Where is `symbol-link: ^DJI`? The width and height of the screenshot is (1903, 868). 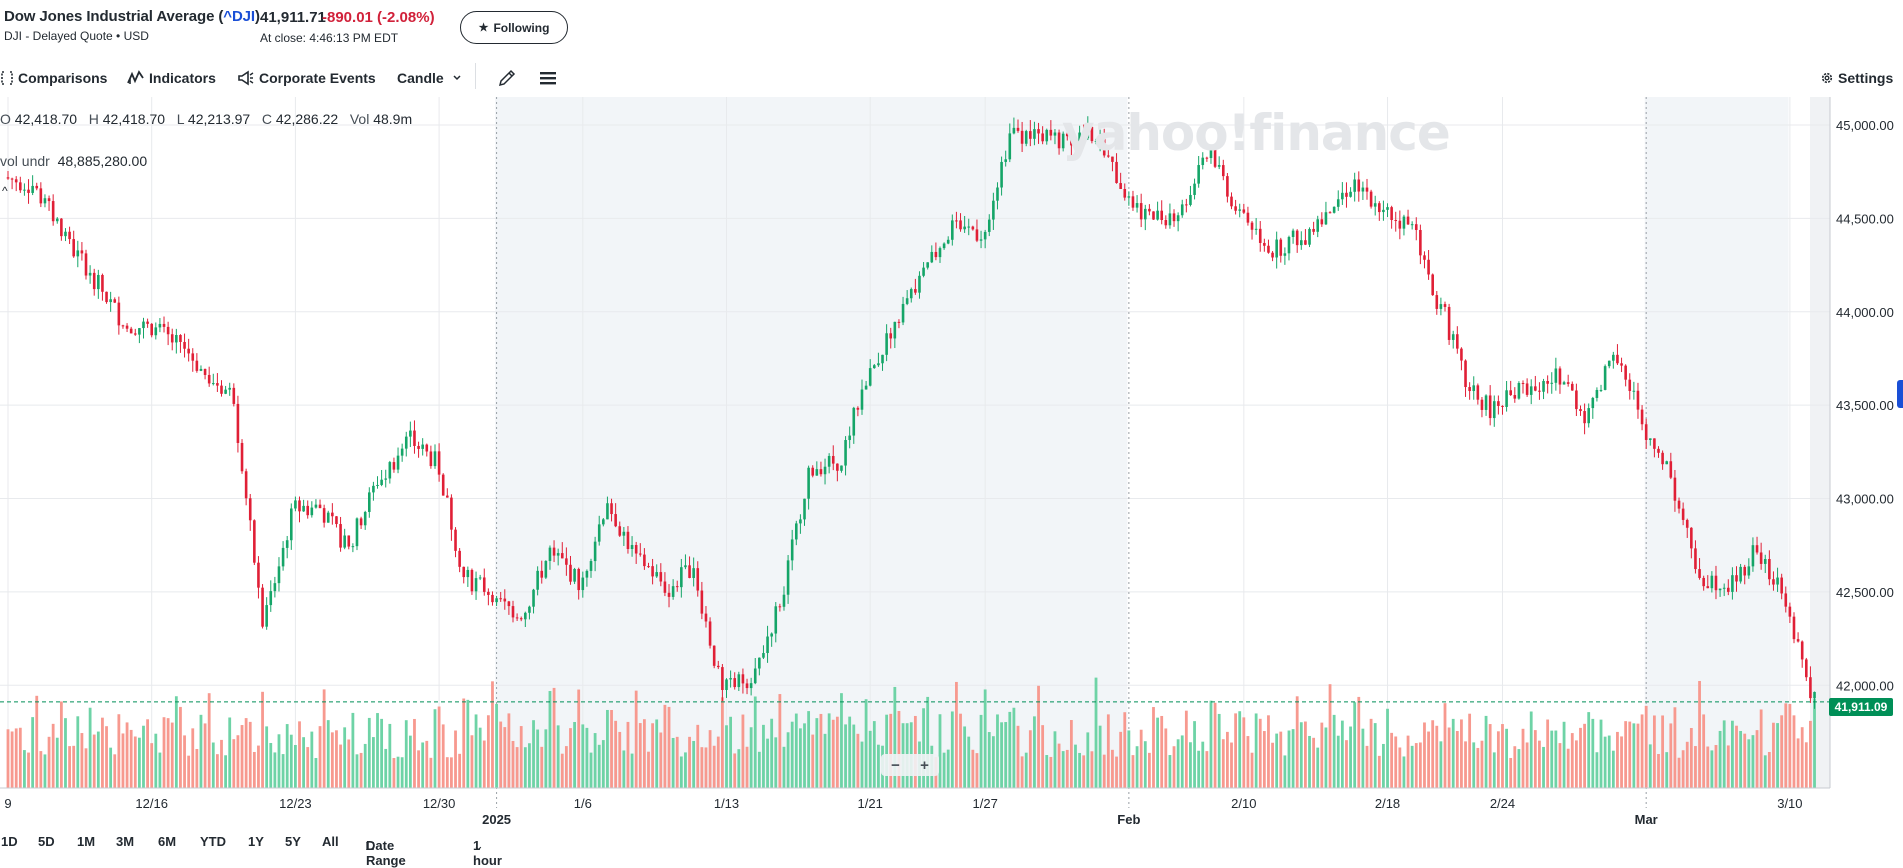 symbol-link: ^DJI is located at coordinates (239, 16).